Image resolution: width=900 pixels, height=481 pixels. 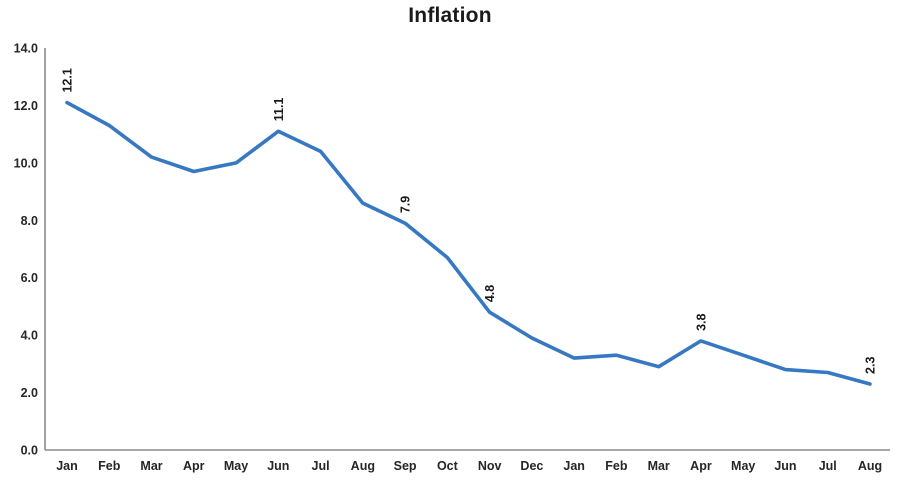 I want to click on y-tick-label: 14.0, so click(x=26, y=49).